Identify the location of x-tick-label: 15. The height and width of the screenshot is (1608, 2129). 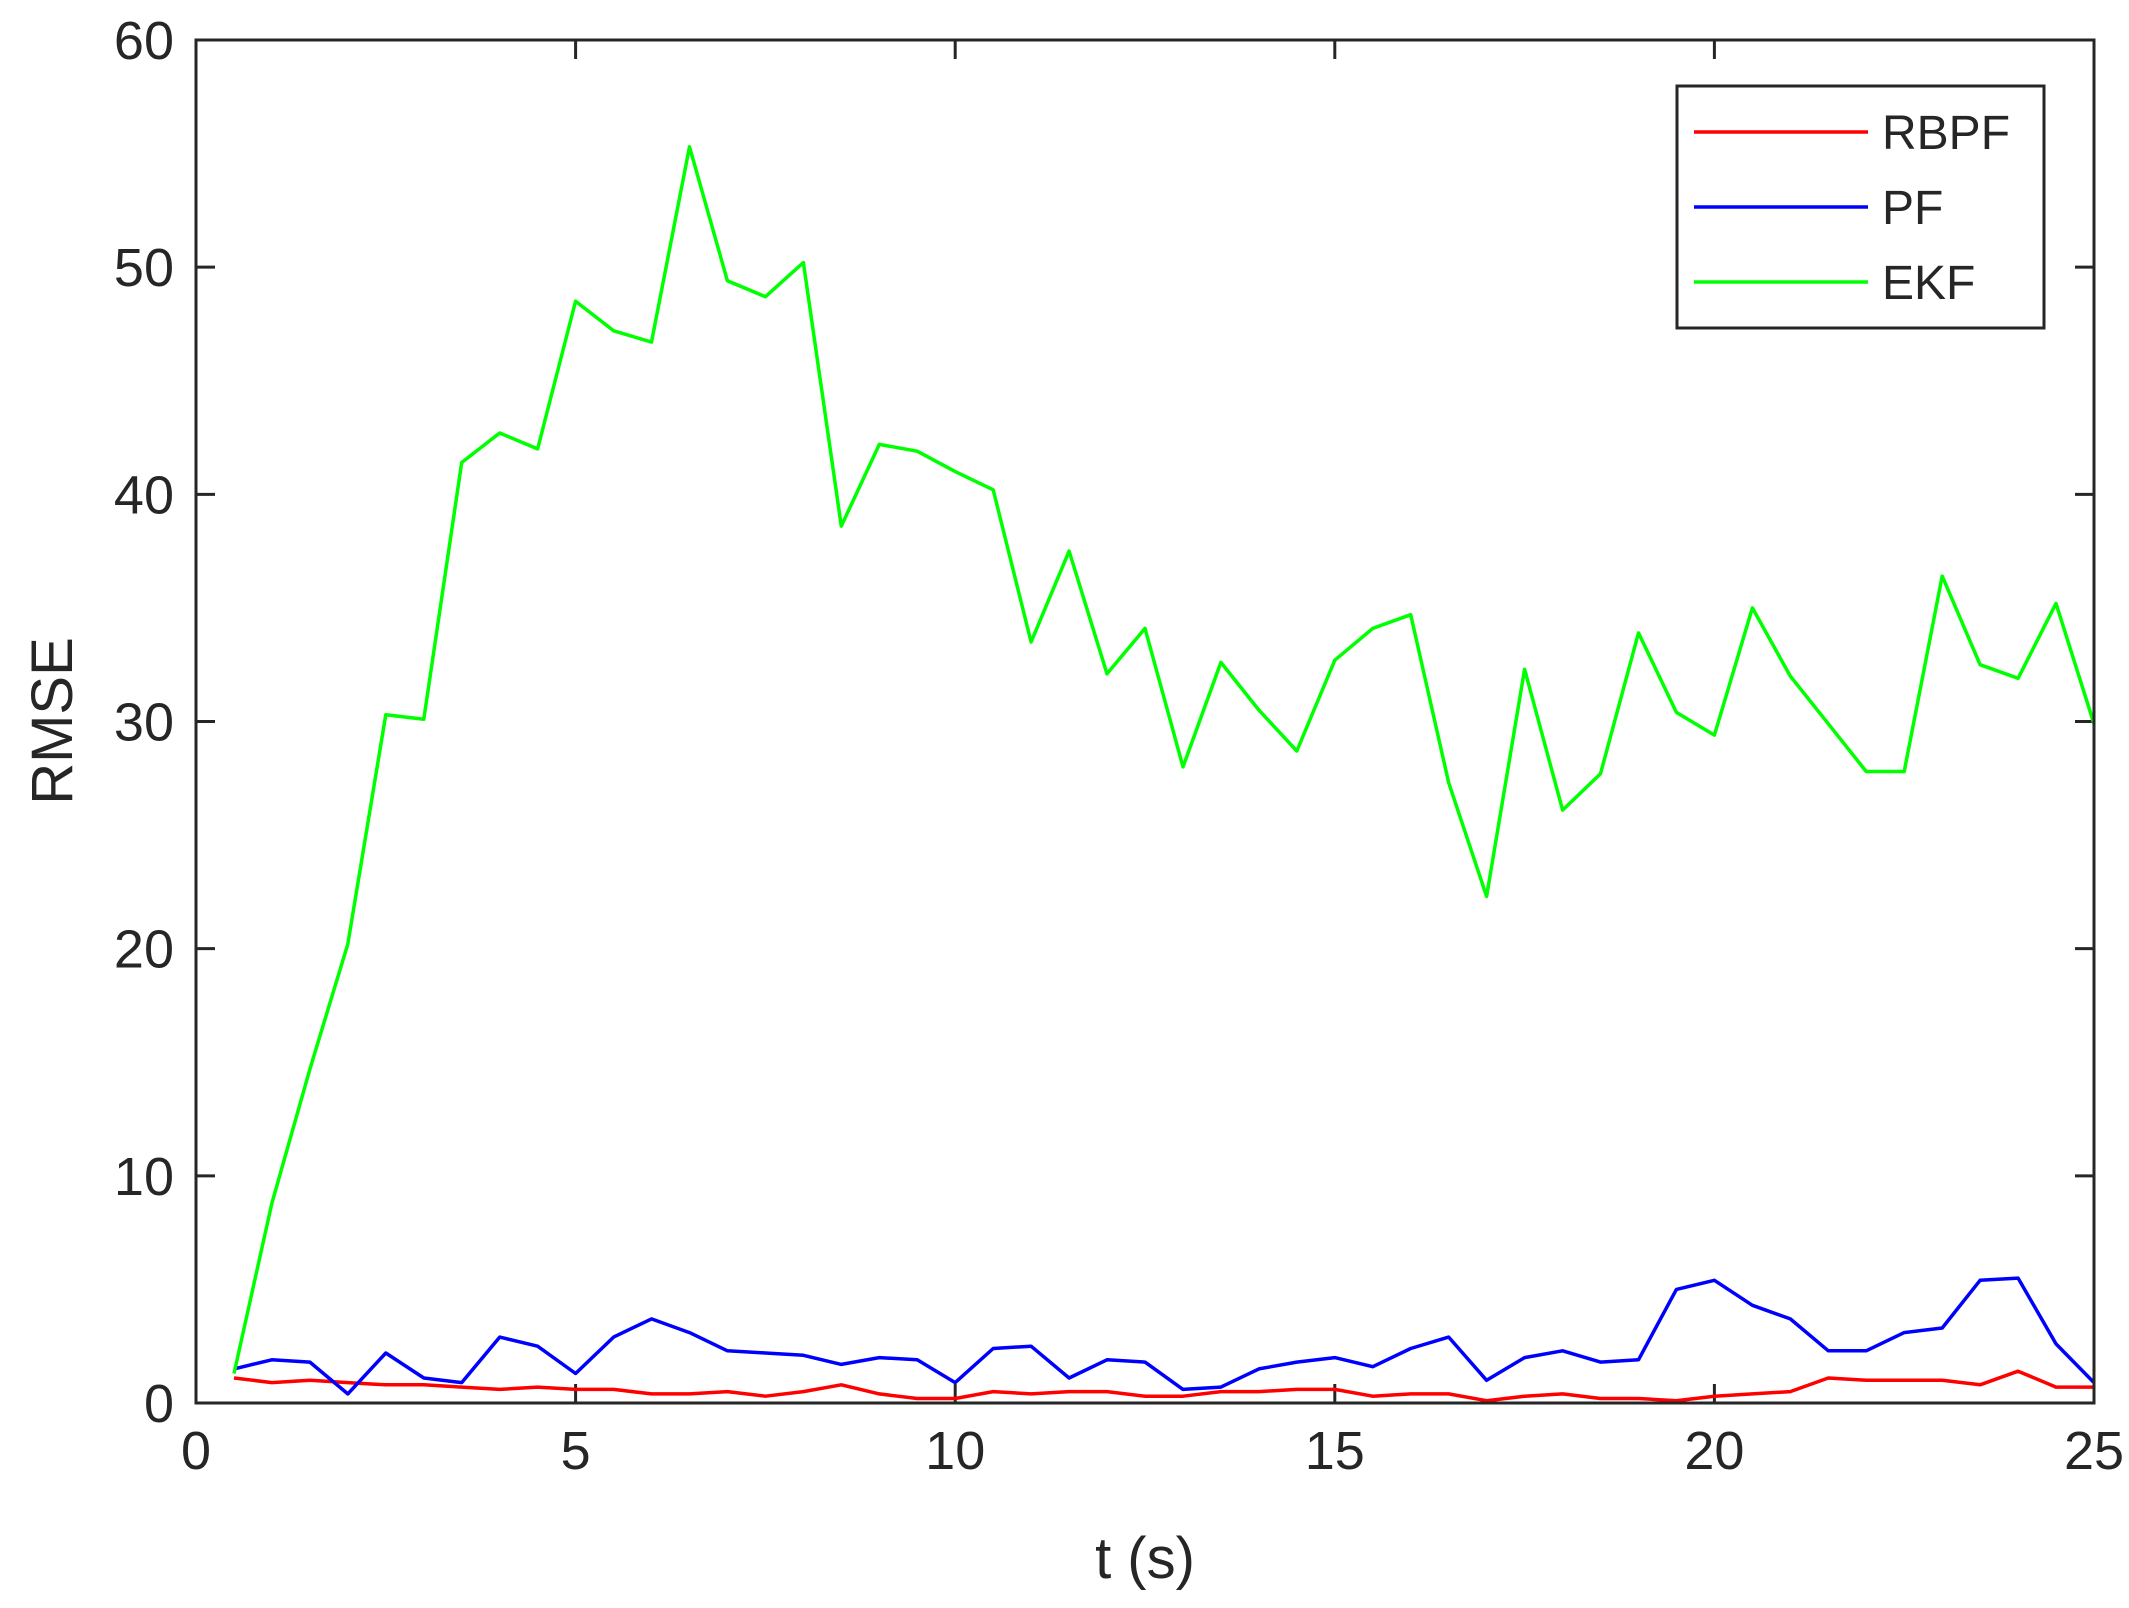
(1335, 1451).